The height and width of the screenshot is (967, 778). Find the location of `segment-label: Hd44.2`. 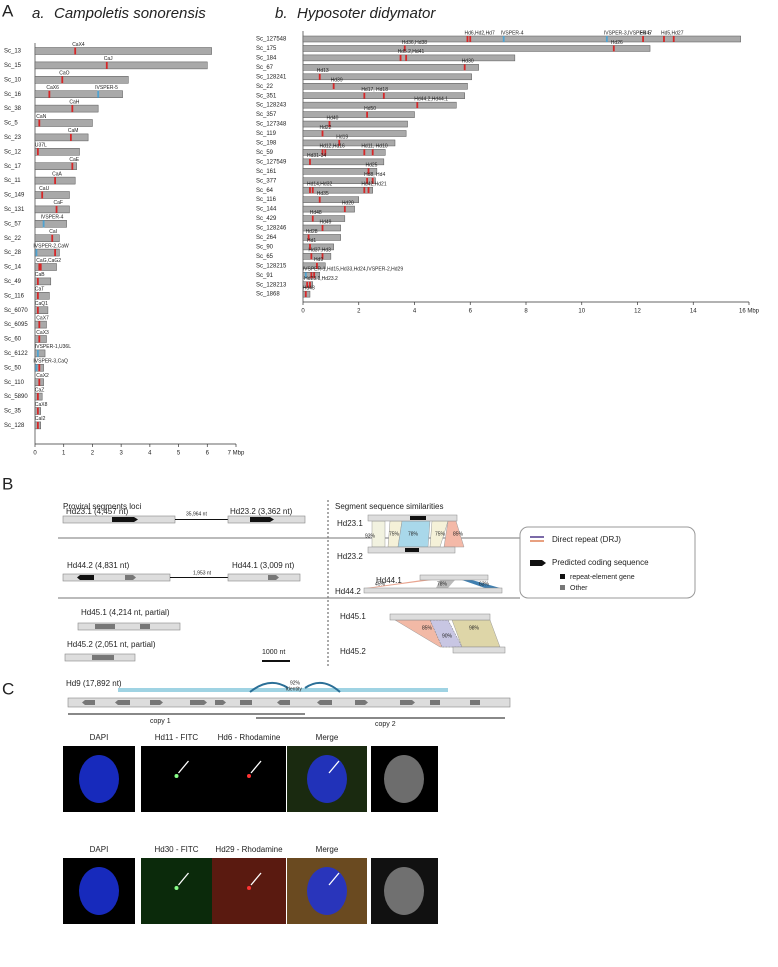

segment-label: Hd44.2 is located at coordinates (348, 591).